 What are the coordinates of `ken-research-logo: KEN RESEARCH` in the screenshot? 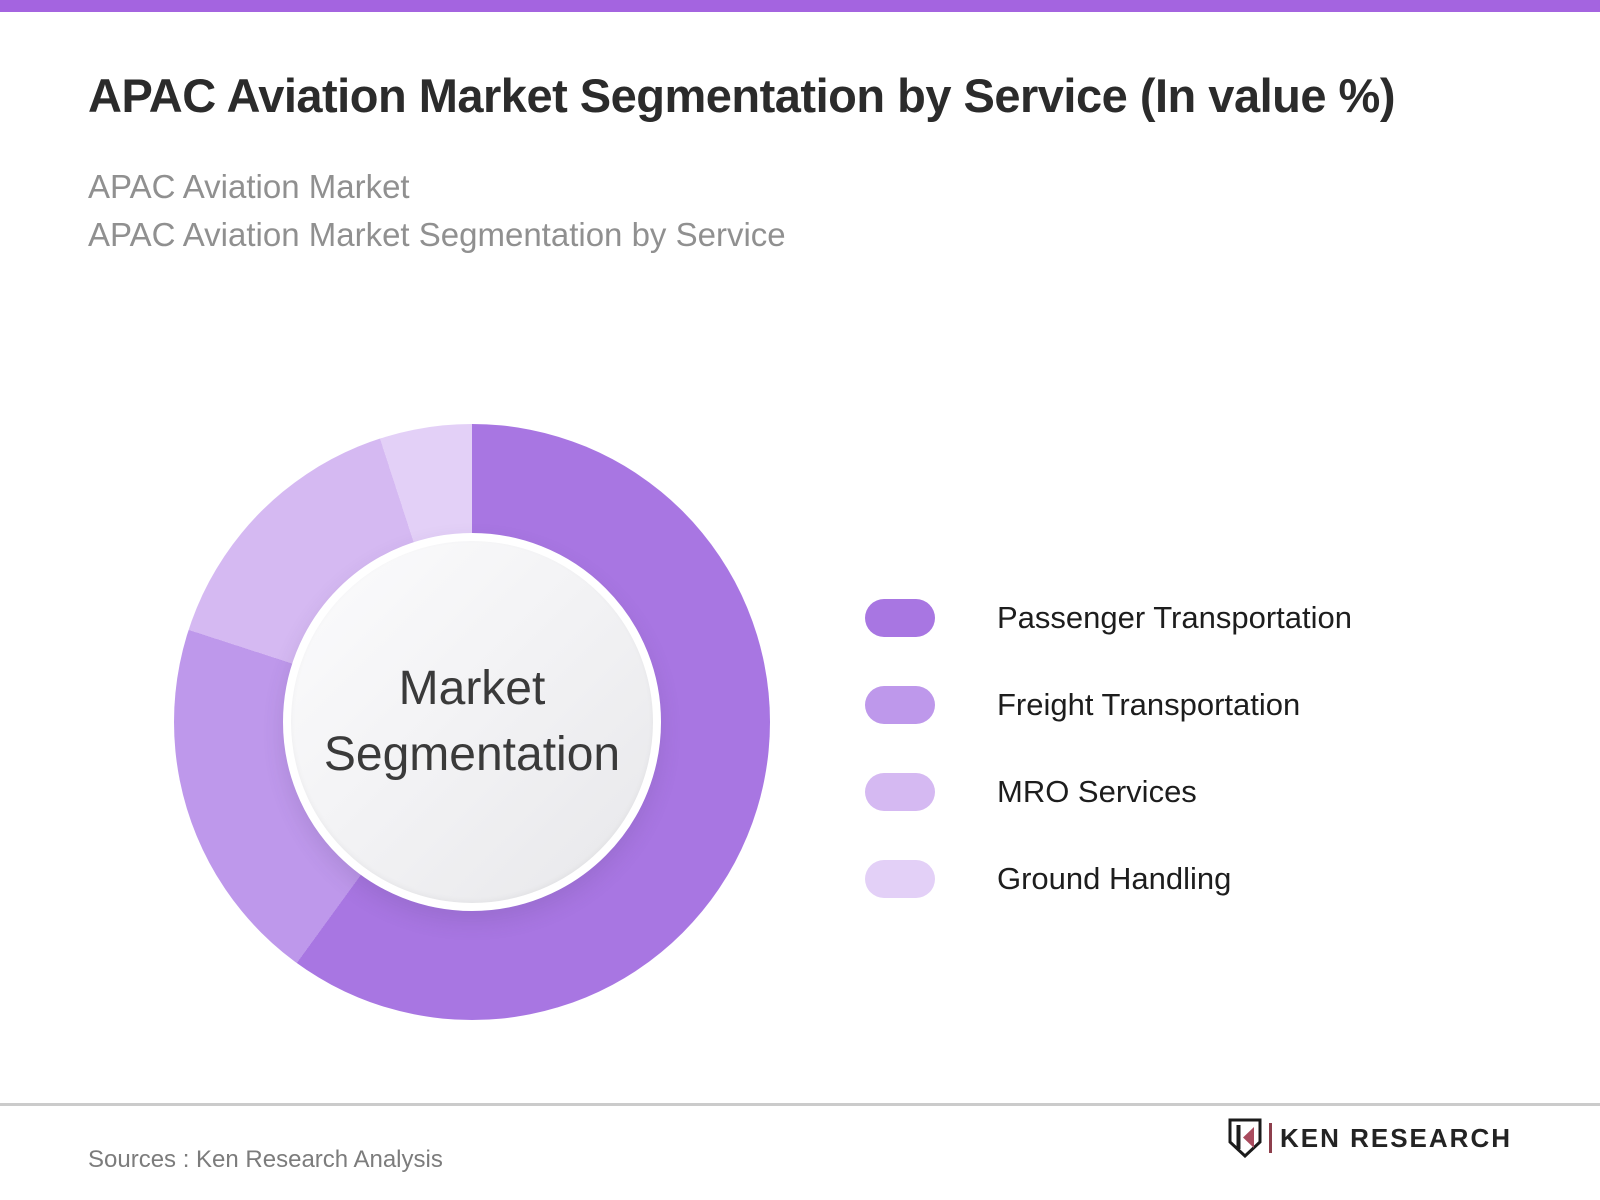 It's located at (1369, 1138).